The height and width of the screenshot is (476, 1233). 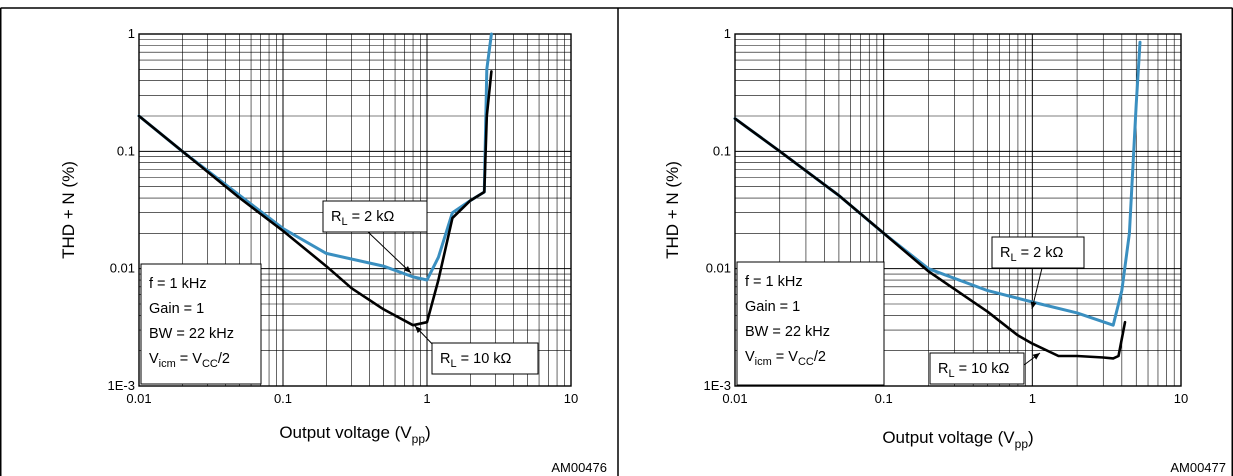 What do you see at coordinates (1198, 467) in the screenshot?
I see `figure-id: AM00477` at bounding box center [1198, 467].